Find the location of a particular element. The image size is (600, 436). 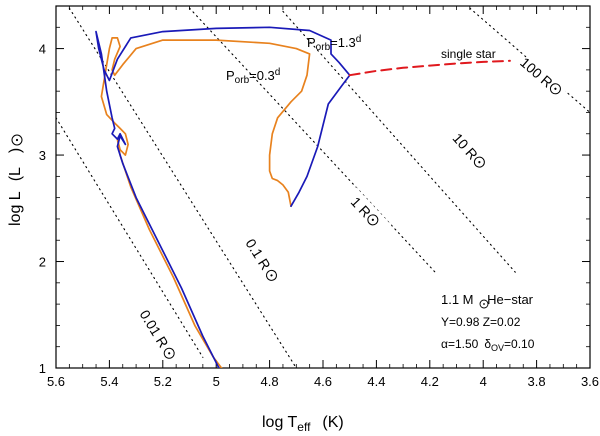

annotation-porb-long: Porb=1.3d is located at coordinates (334, 43).